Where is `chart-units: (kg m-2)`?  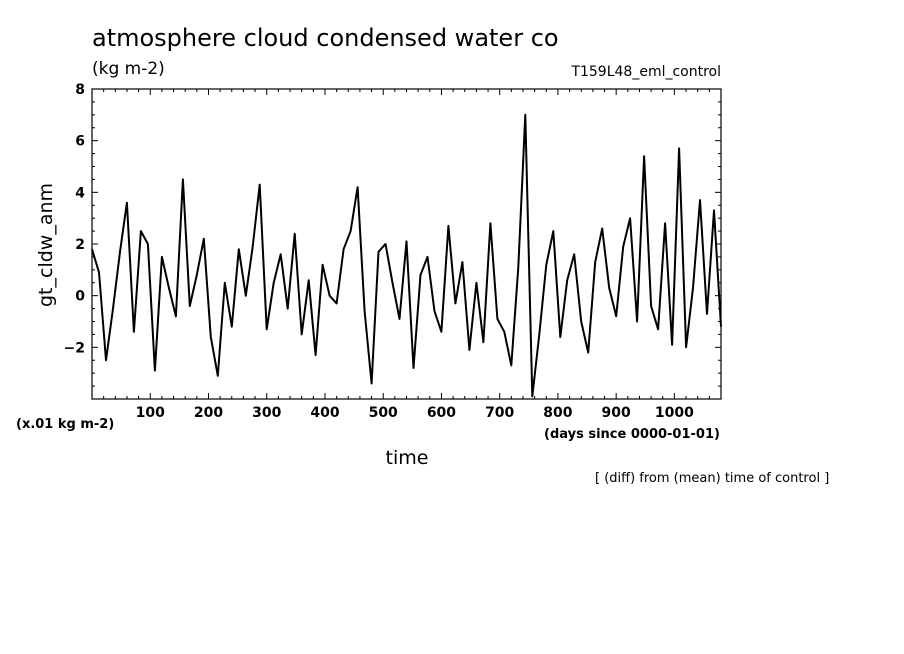 chart-units: (kg m-2) is located at coordinates (128, 69).